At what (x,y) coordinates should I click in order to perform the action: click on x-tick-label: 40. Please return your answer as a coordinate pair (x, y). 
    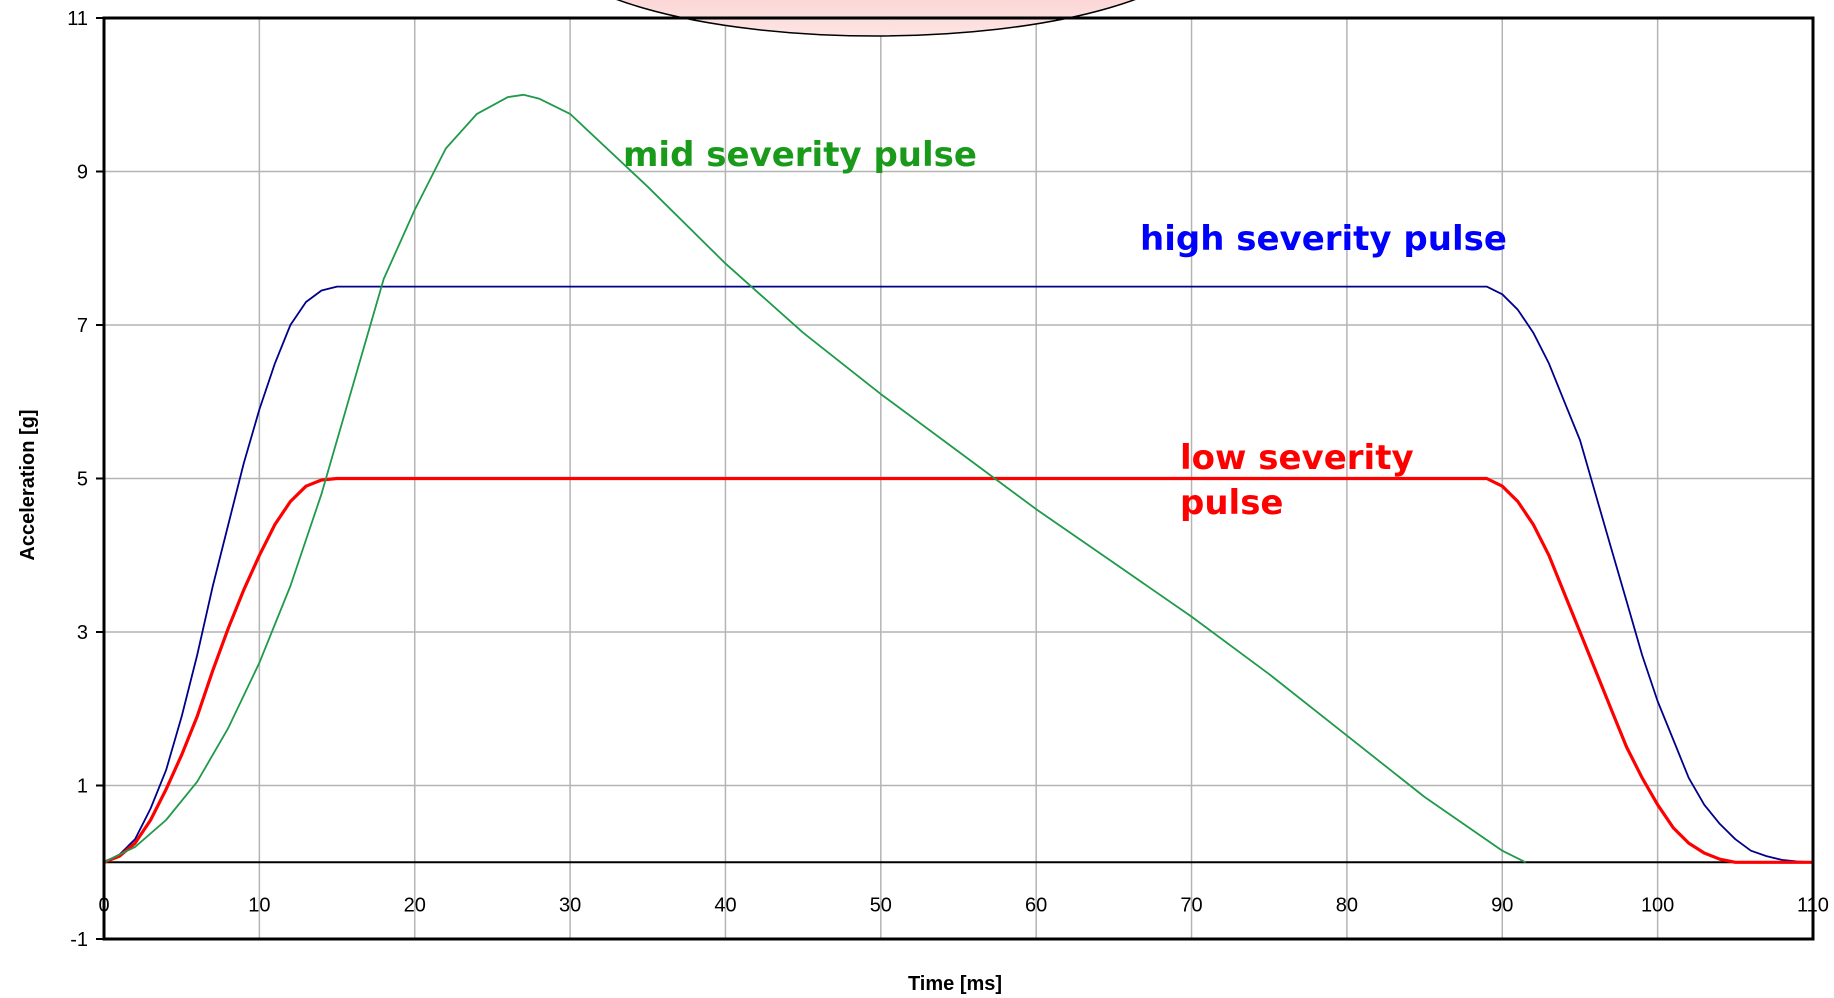
    Looking at the image, I should click on (725, 905).